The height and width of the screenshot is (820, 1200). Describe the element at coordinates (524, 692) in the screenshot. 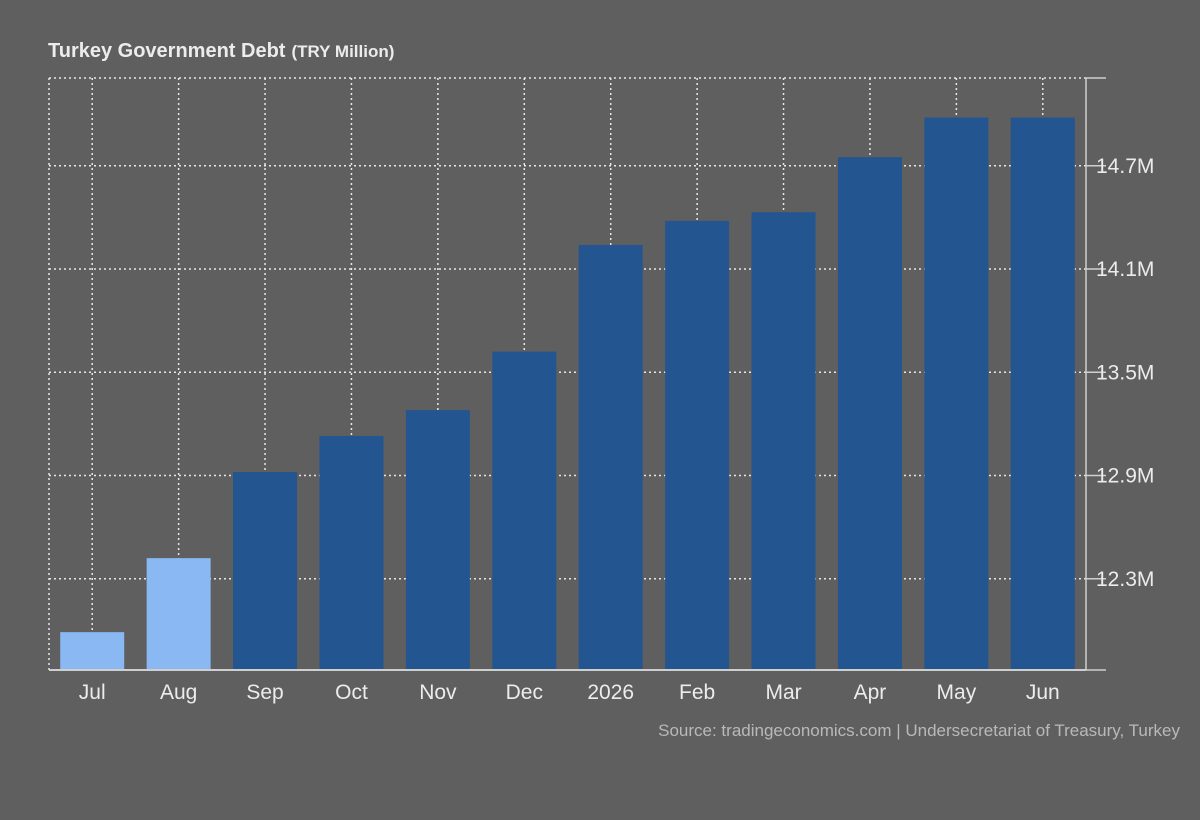

I see `x-tick-label: Dec` at that location.